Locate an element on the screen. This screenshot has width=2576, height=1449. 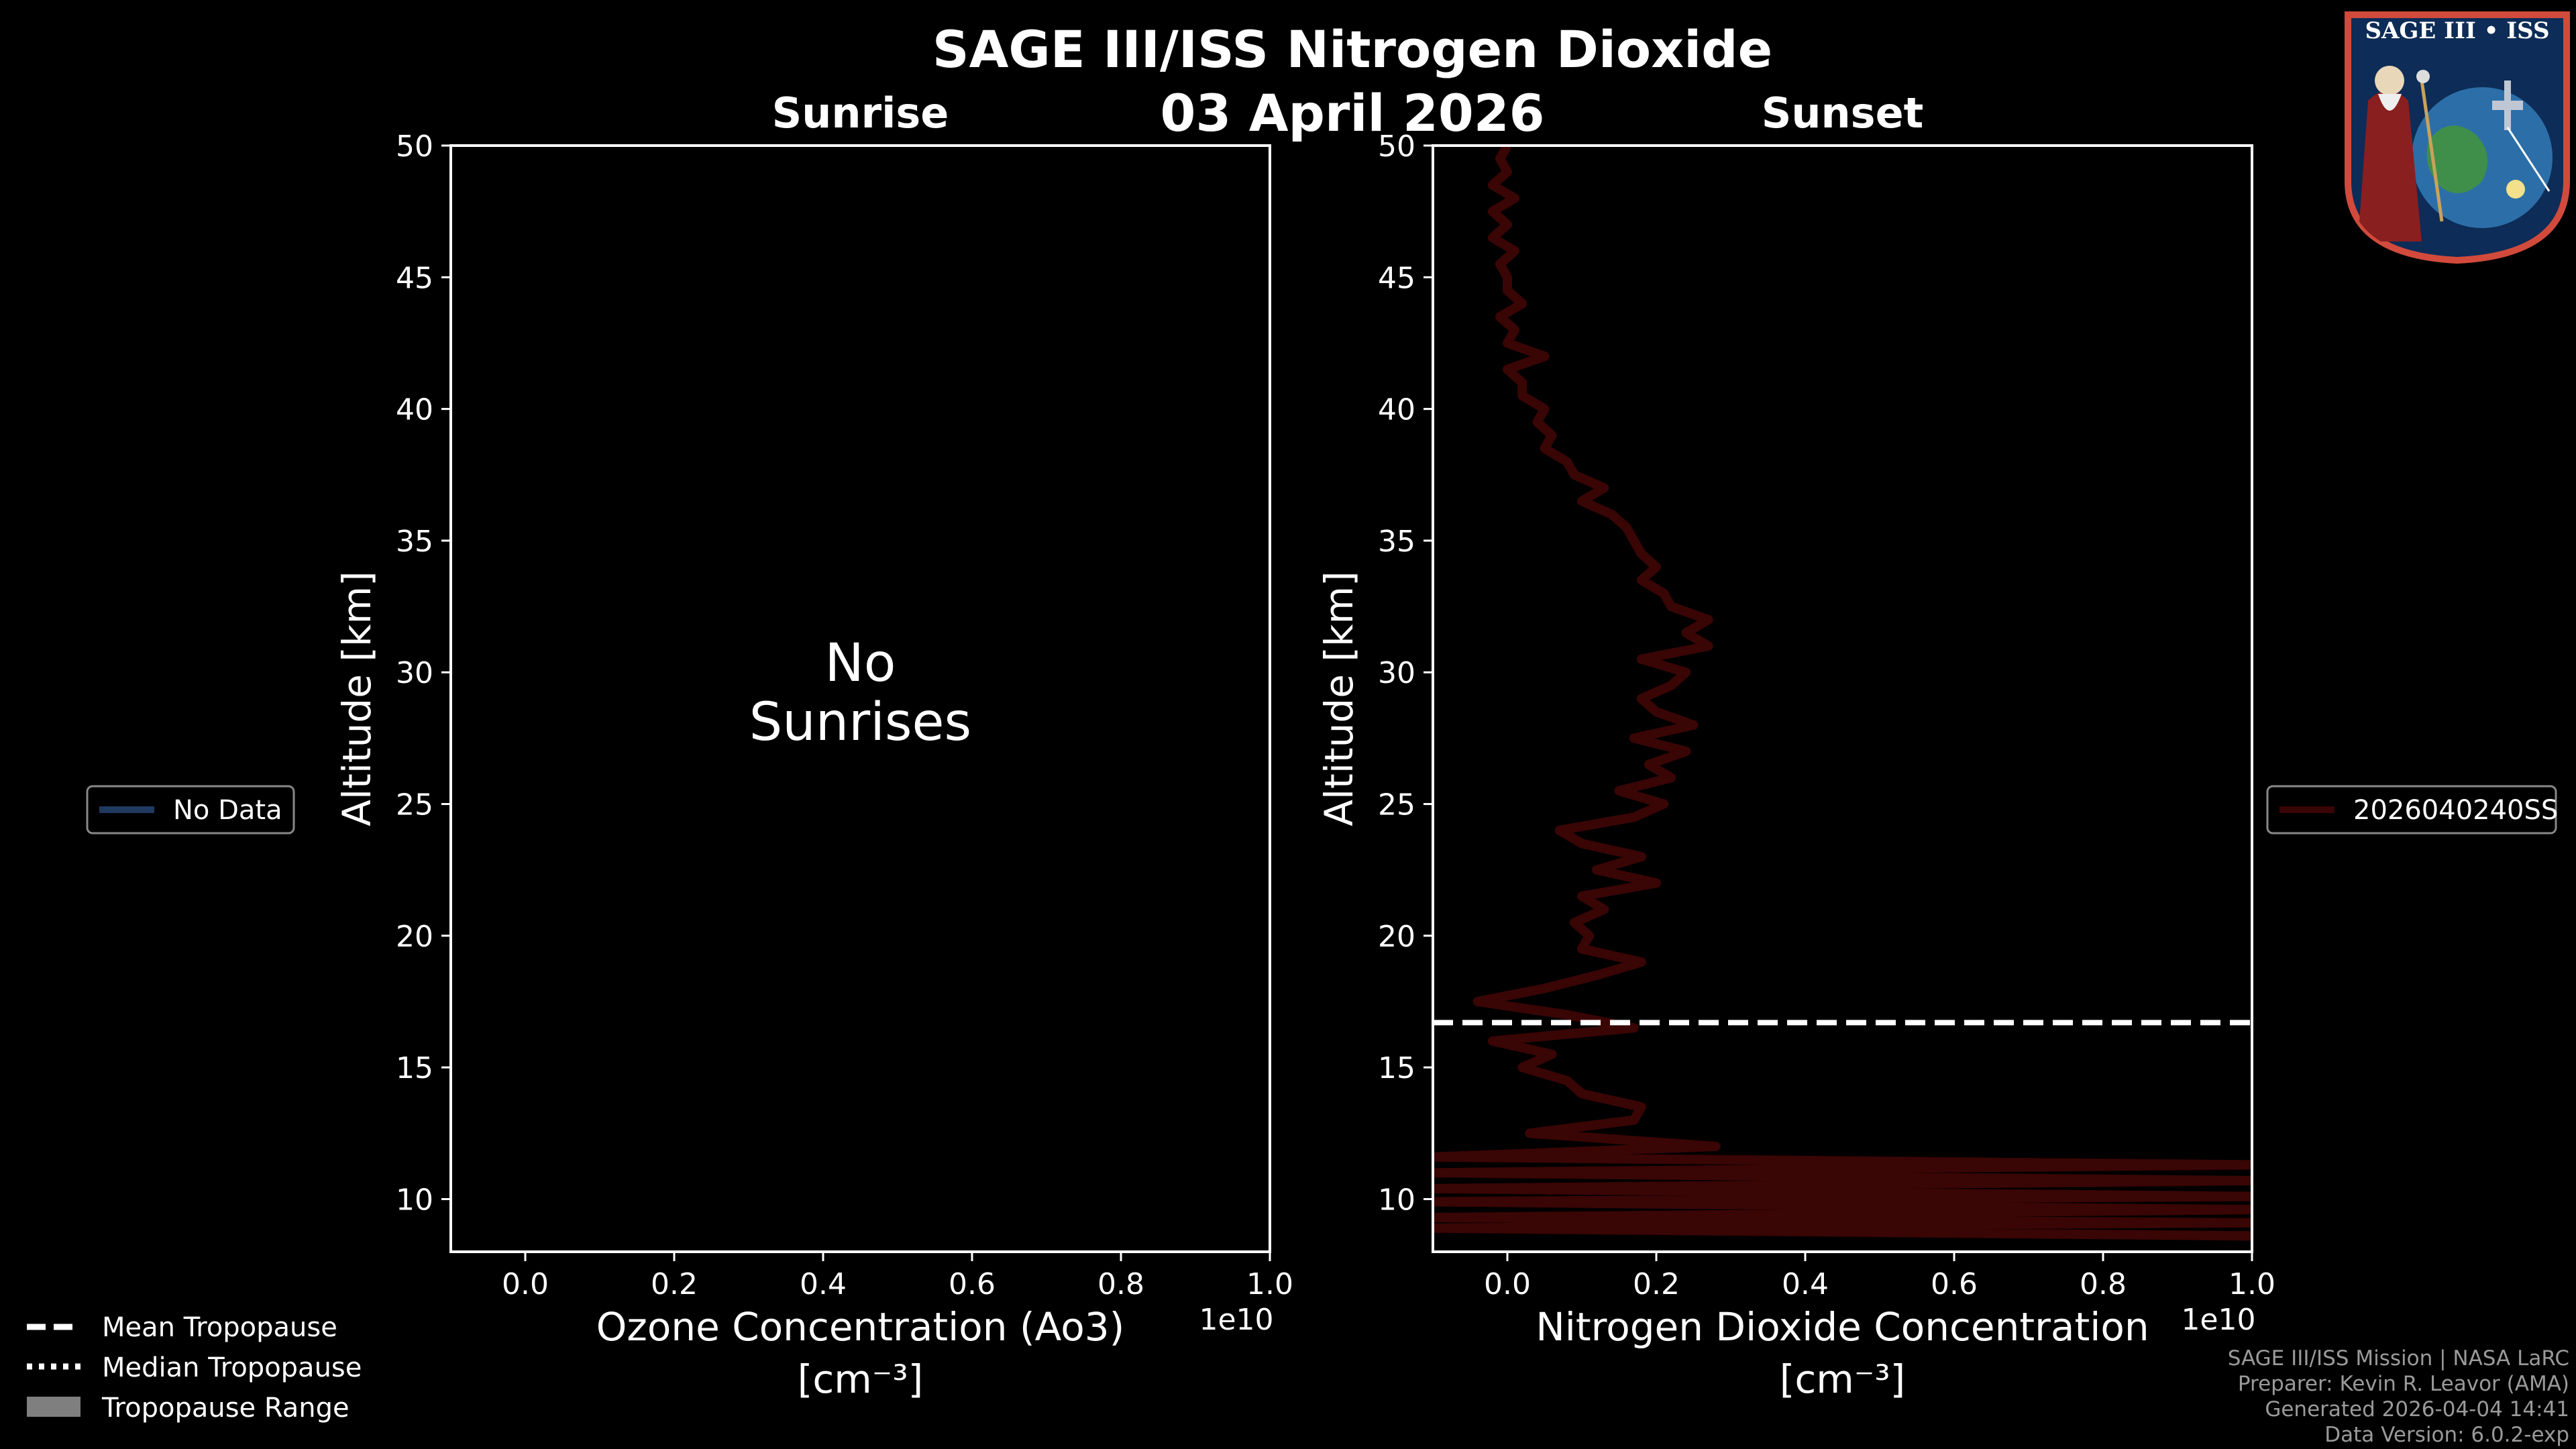
no-data-annotation: Sunrises is located at coordinates (860, 722).